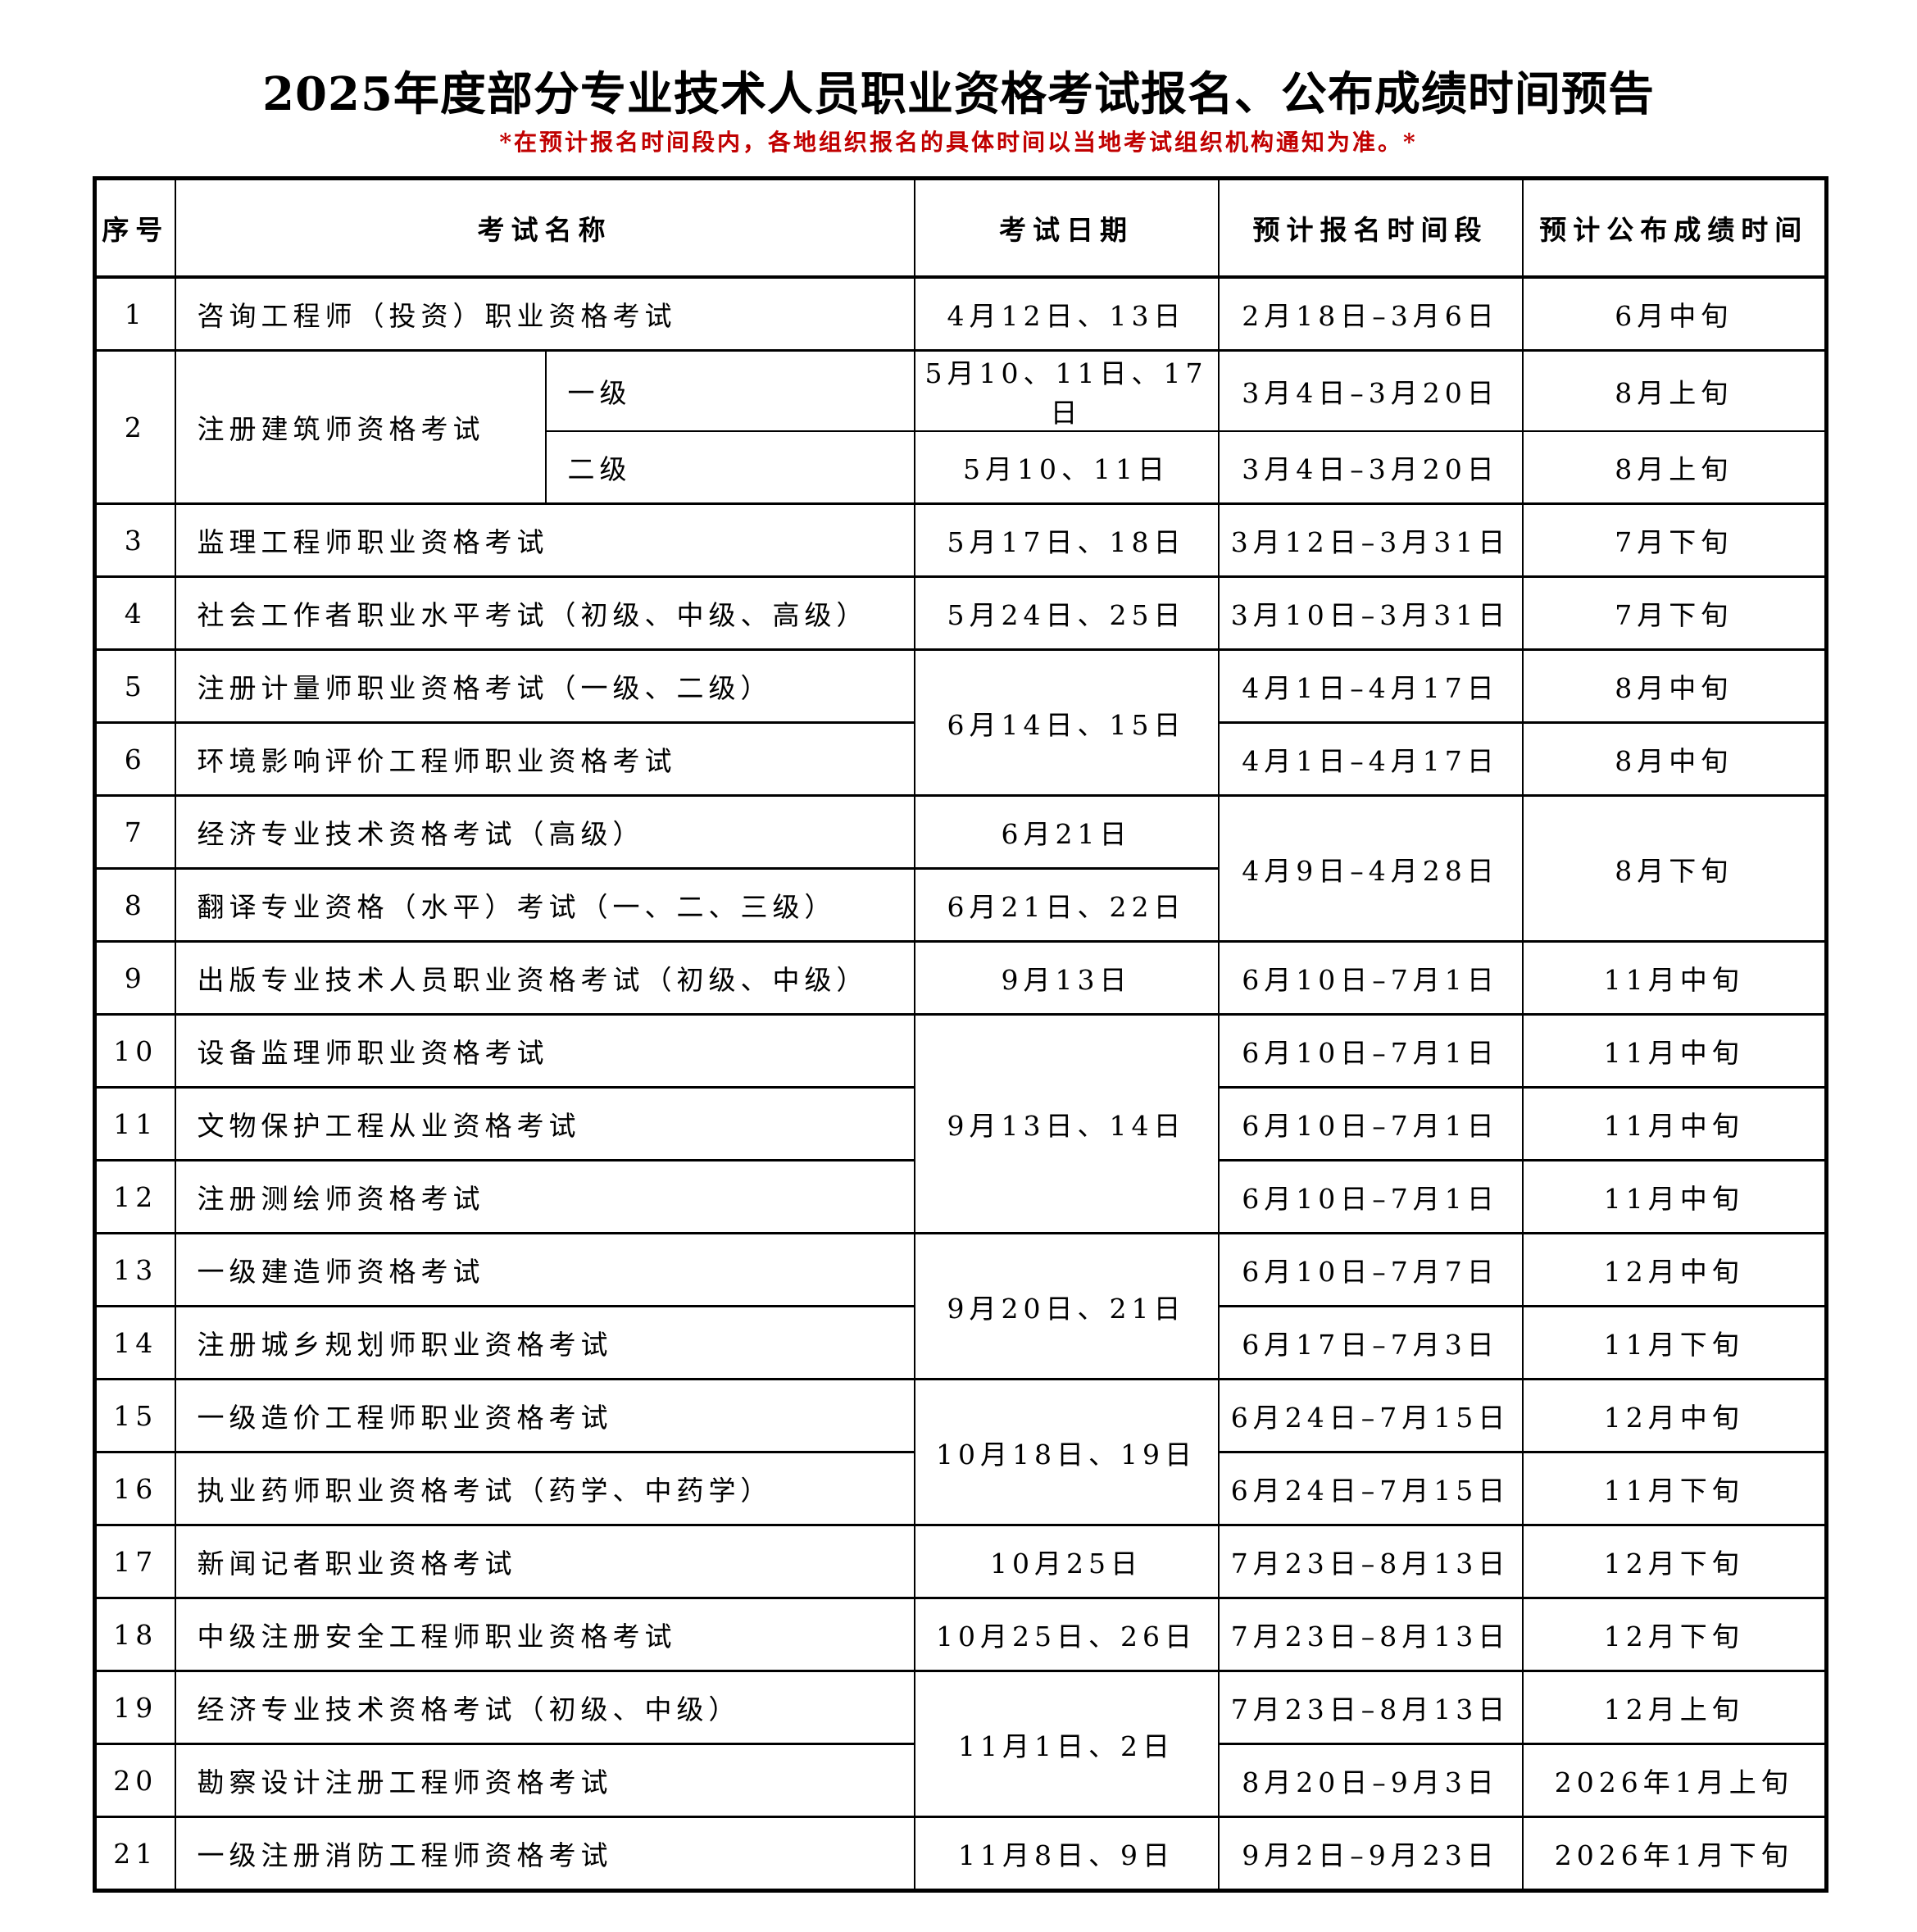 Image resolution: width=1917 pixels, height=1932 pixels. I want to click on table-row: 3 监理工程师职业资格考试 5月17日、18日 3月12日–3月31日 7月下旬, so click(960, 540).